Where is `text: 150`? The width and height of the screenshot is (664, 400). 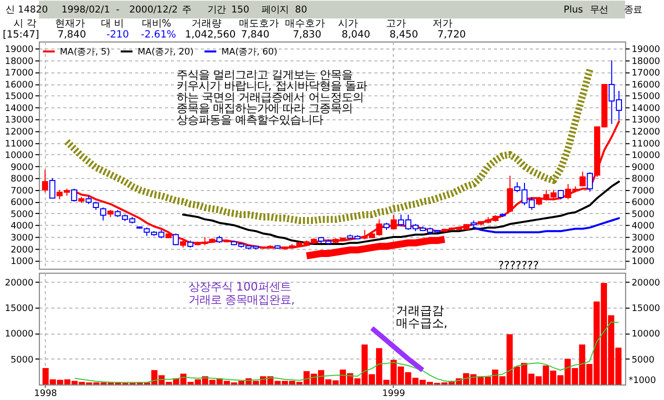 text: 150 is located at coordinates (240, 10).